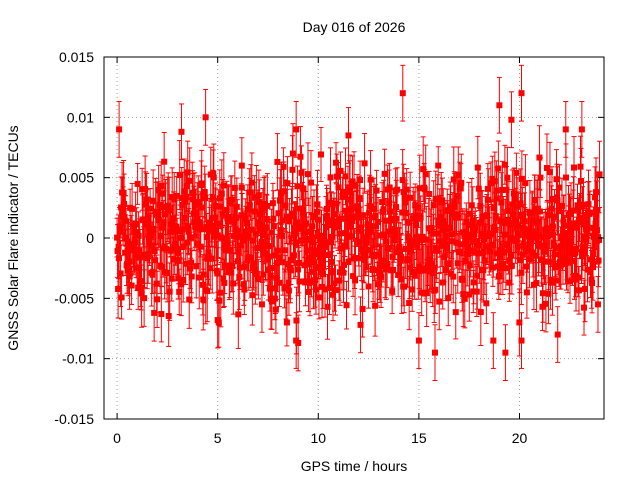  Describe the element at coordinates (78, 359) in the screenshot. I see `y-tick-label: -0.01` at that location.